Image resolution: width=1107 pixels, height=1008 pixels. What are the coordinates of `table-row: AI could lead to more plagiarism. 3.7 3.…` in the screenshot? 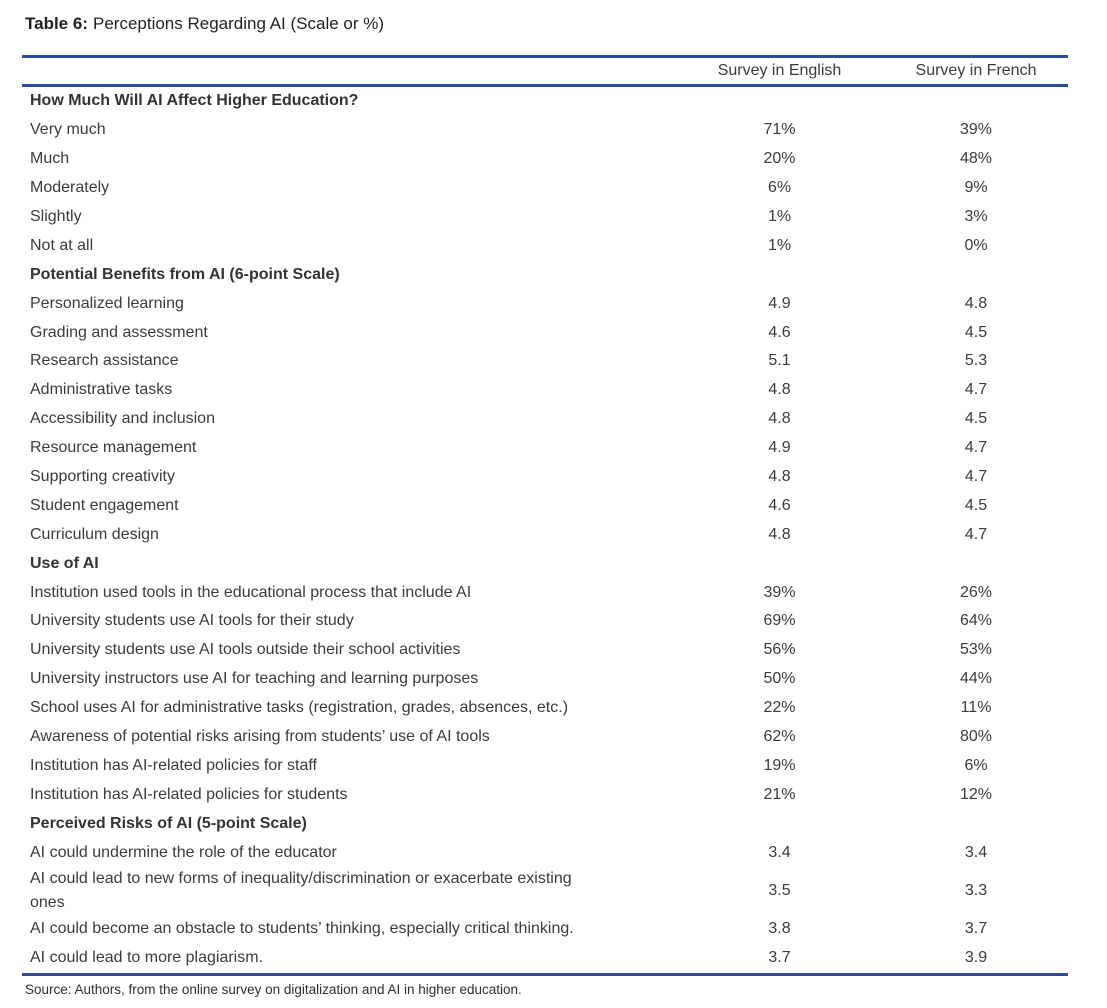 It's located at (545, 958).